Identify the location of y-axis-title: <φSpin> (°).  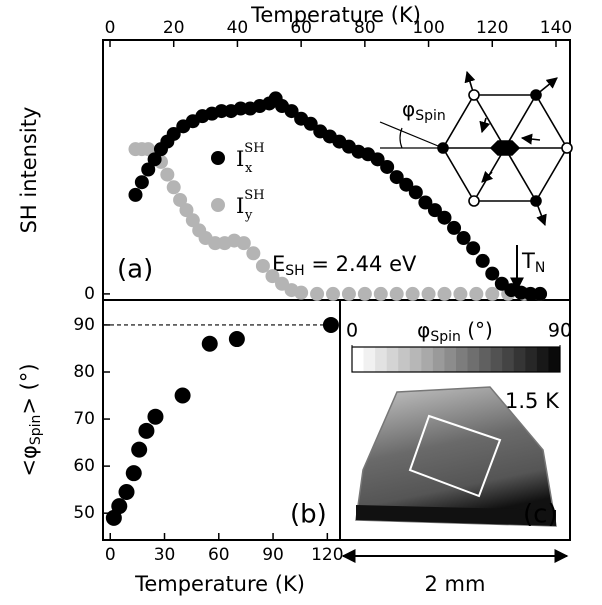
(30, 419).